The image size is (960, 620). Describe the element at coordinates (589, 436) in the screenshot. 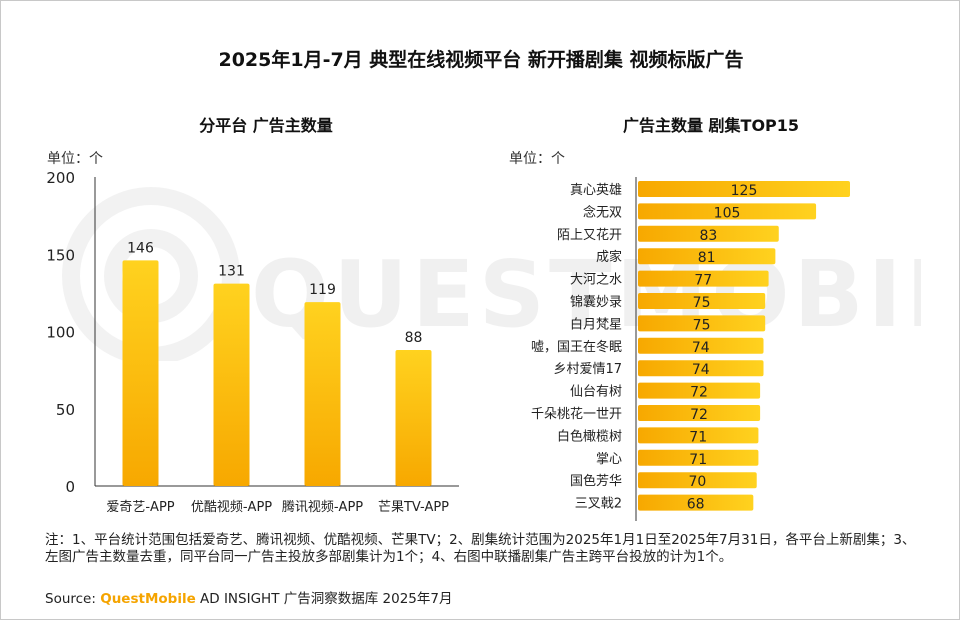

I see `category-label: 白色橄榄树` at that location.